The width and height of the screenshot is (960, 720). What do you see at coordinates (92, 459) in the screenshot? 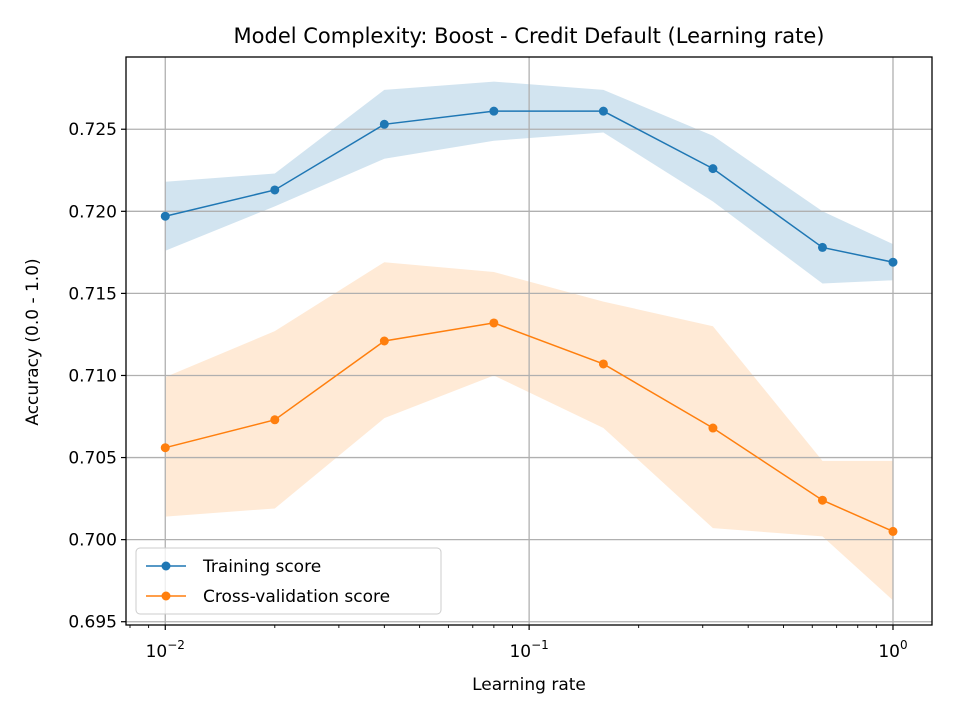
I see `y-tick-label: 0.705` at bounding box center [92, 459].